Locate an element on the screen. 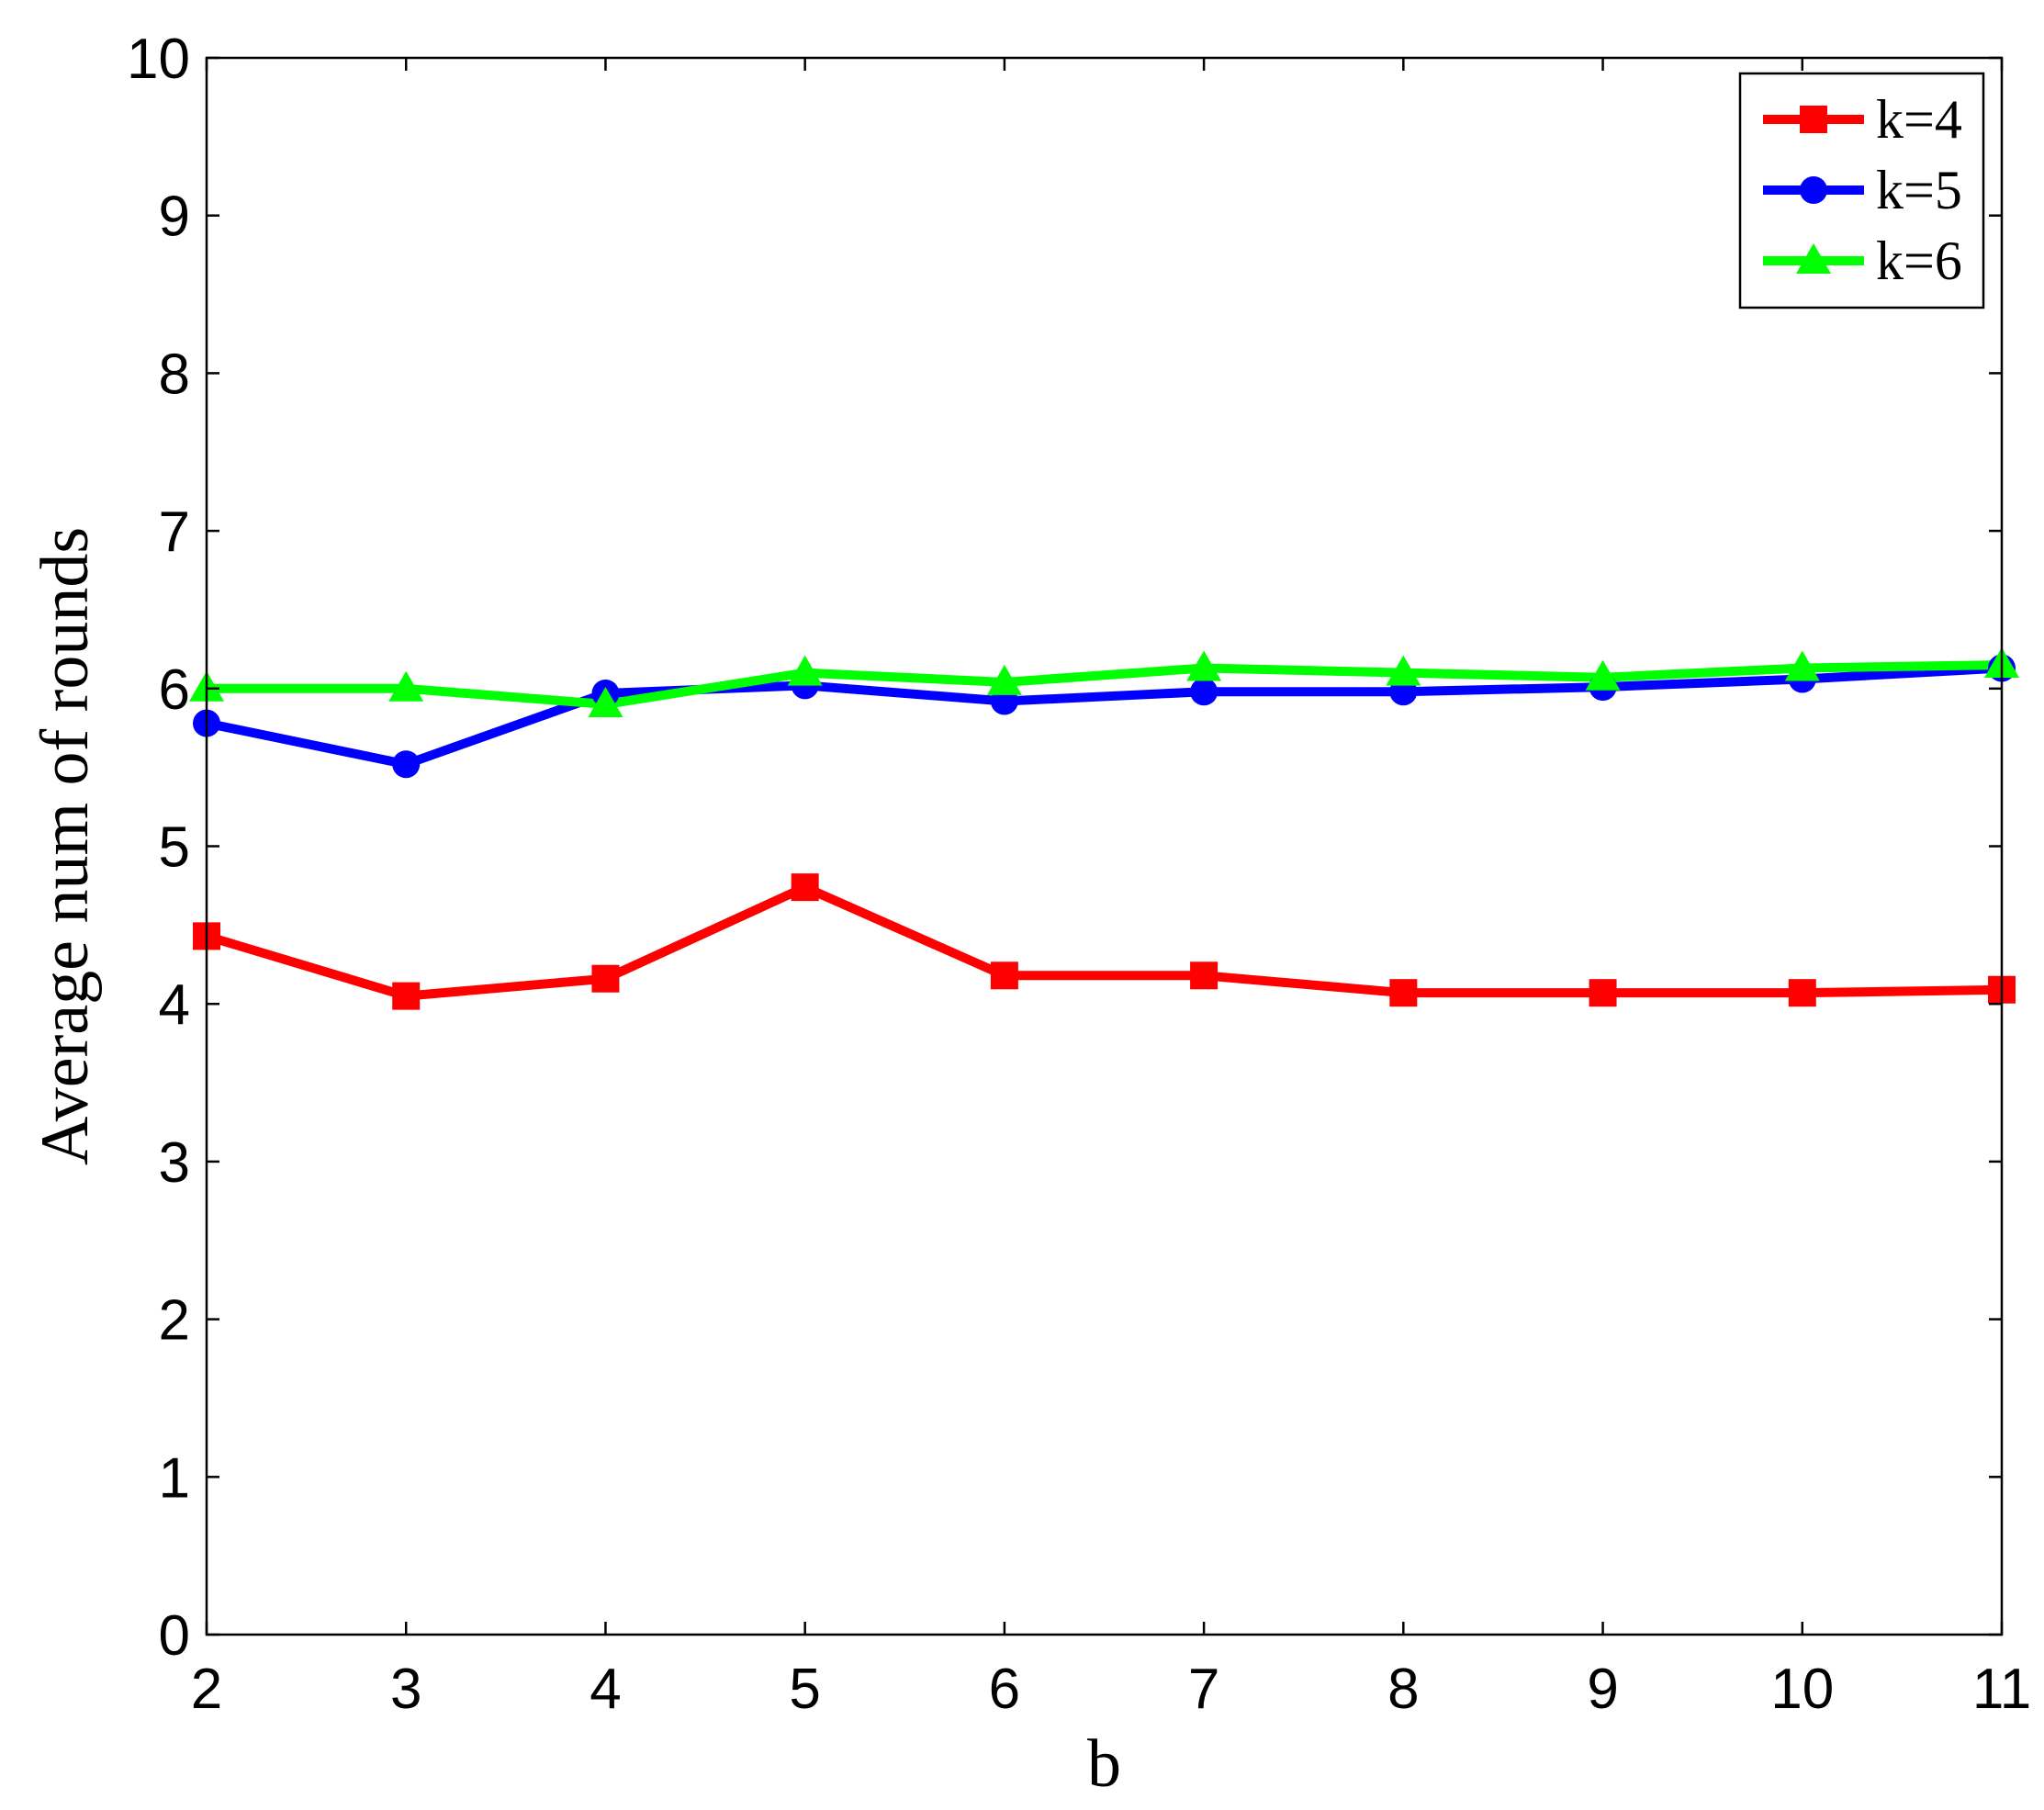 The image size is (2044, 1810). y-tick-label: 8 is located at coordinates (174, 374).